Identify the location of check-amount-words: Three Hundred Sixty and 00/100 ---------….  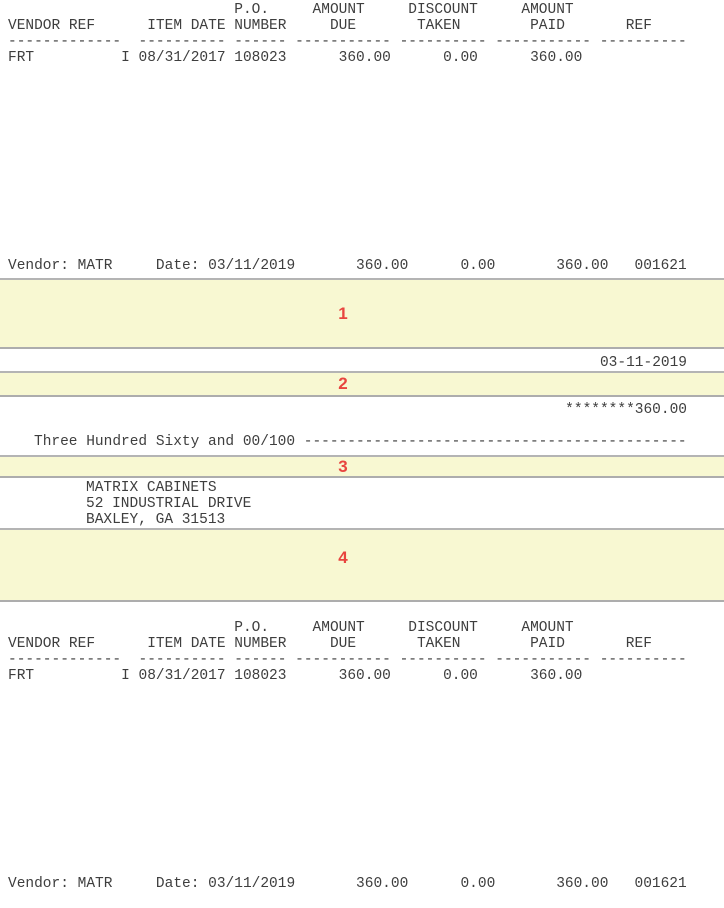
(360, 442).